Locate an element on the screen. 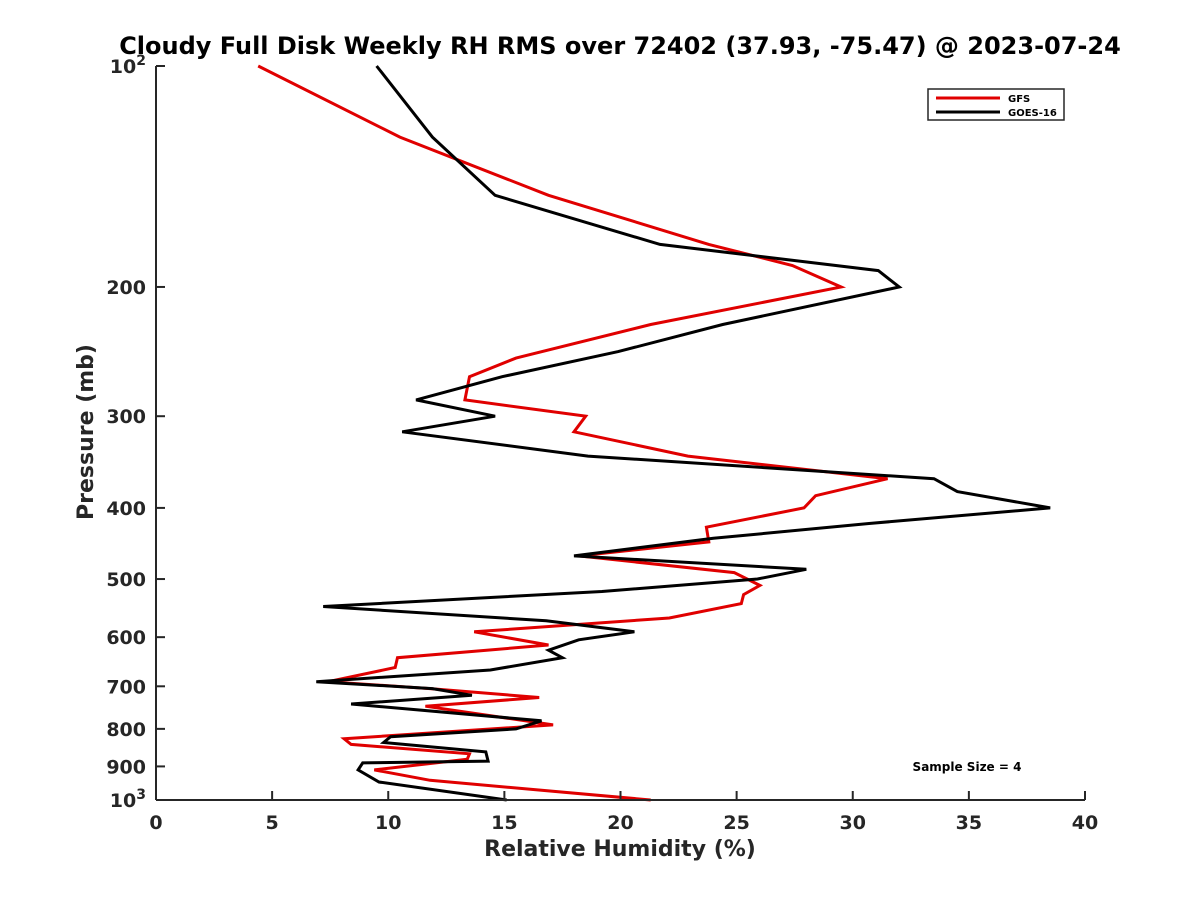  x-tick-label: 35 is located at coordinates (969, 823).